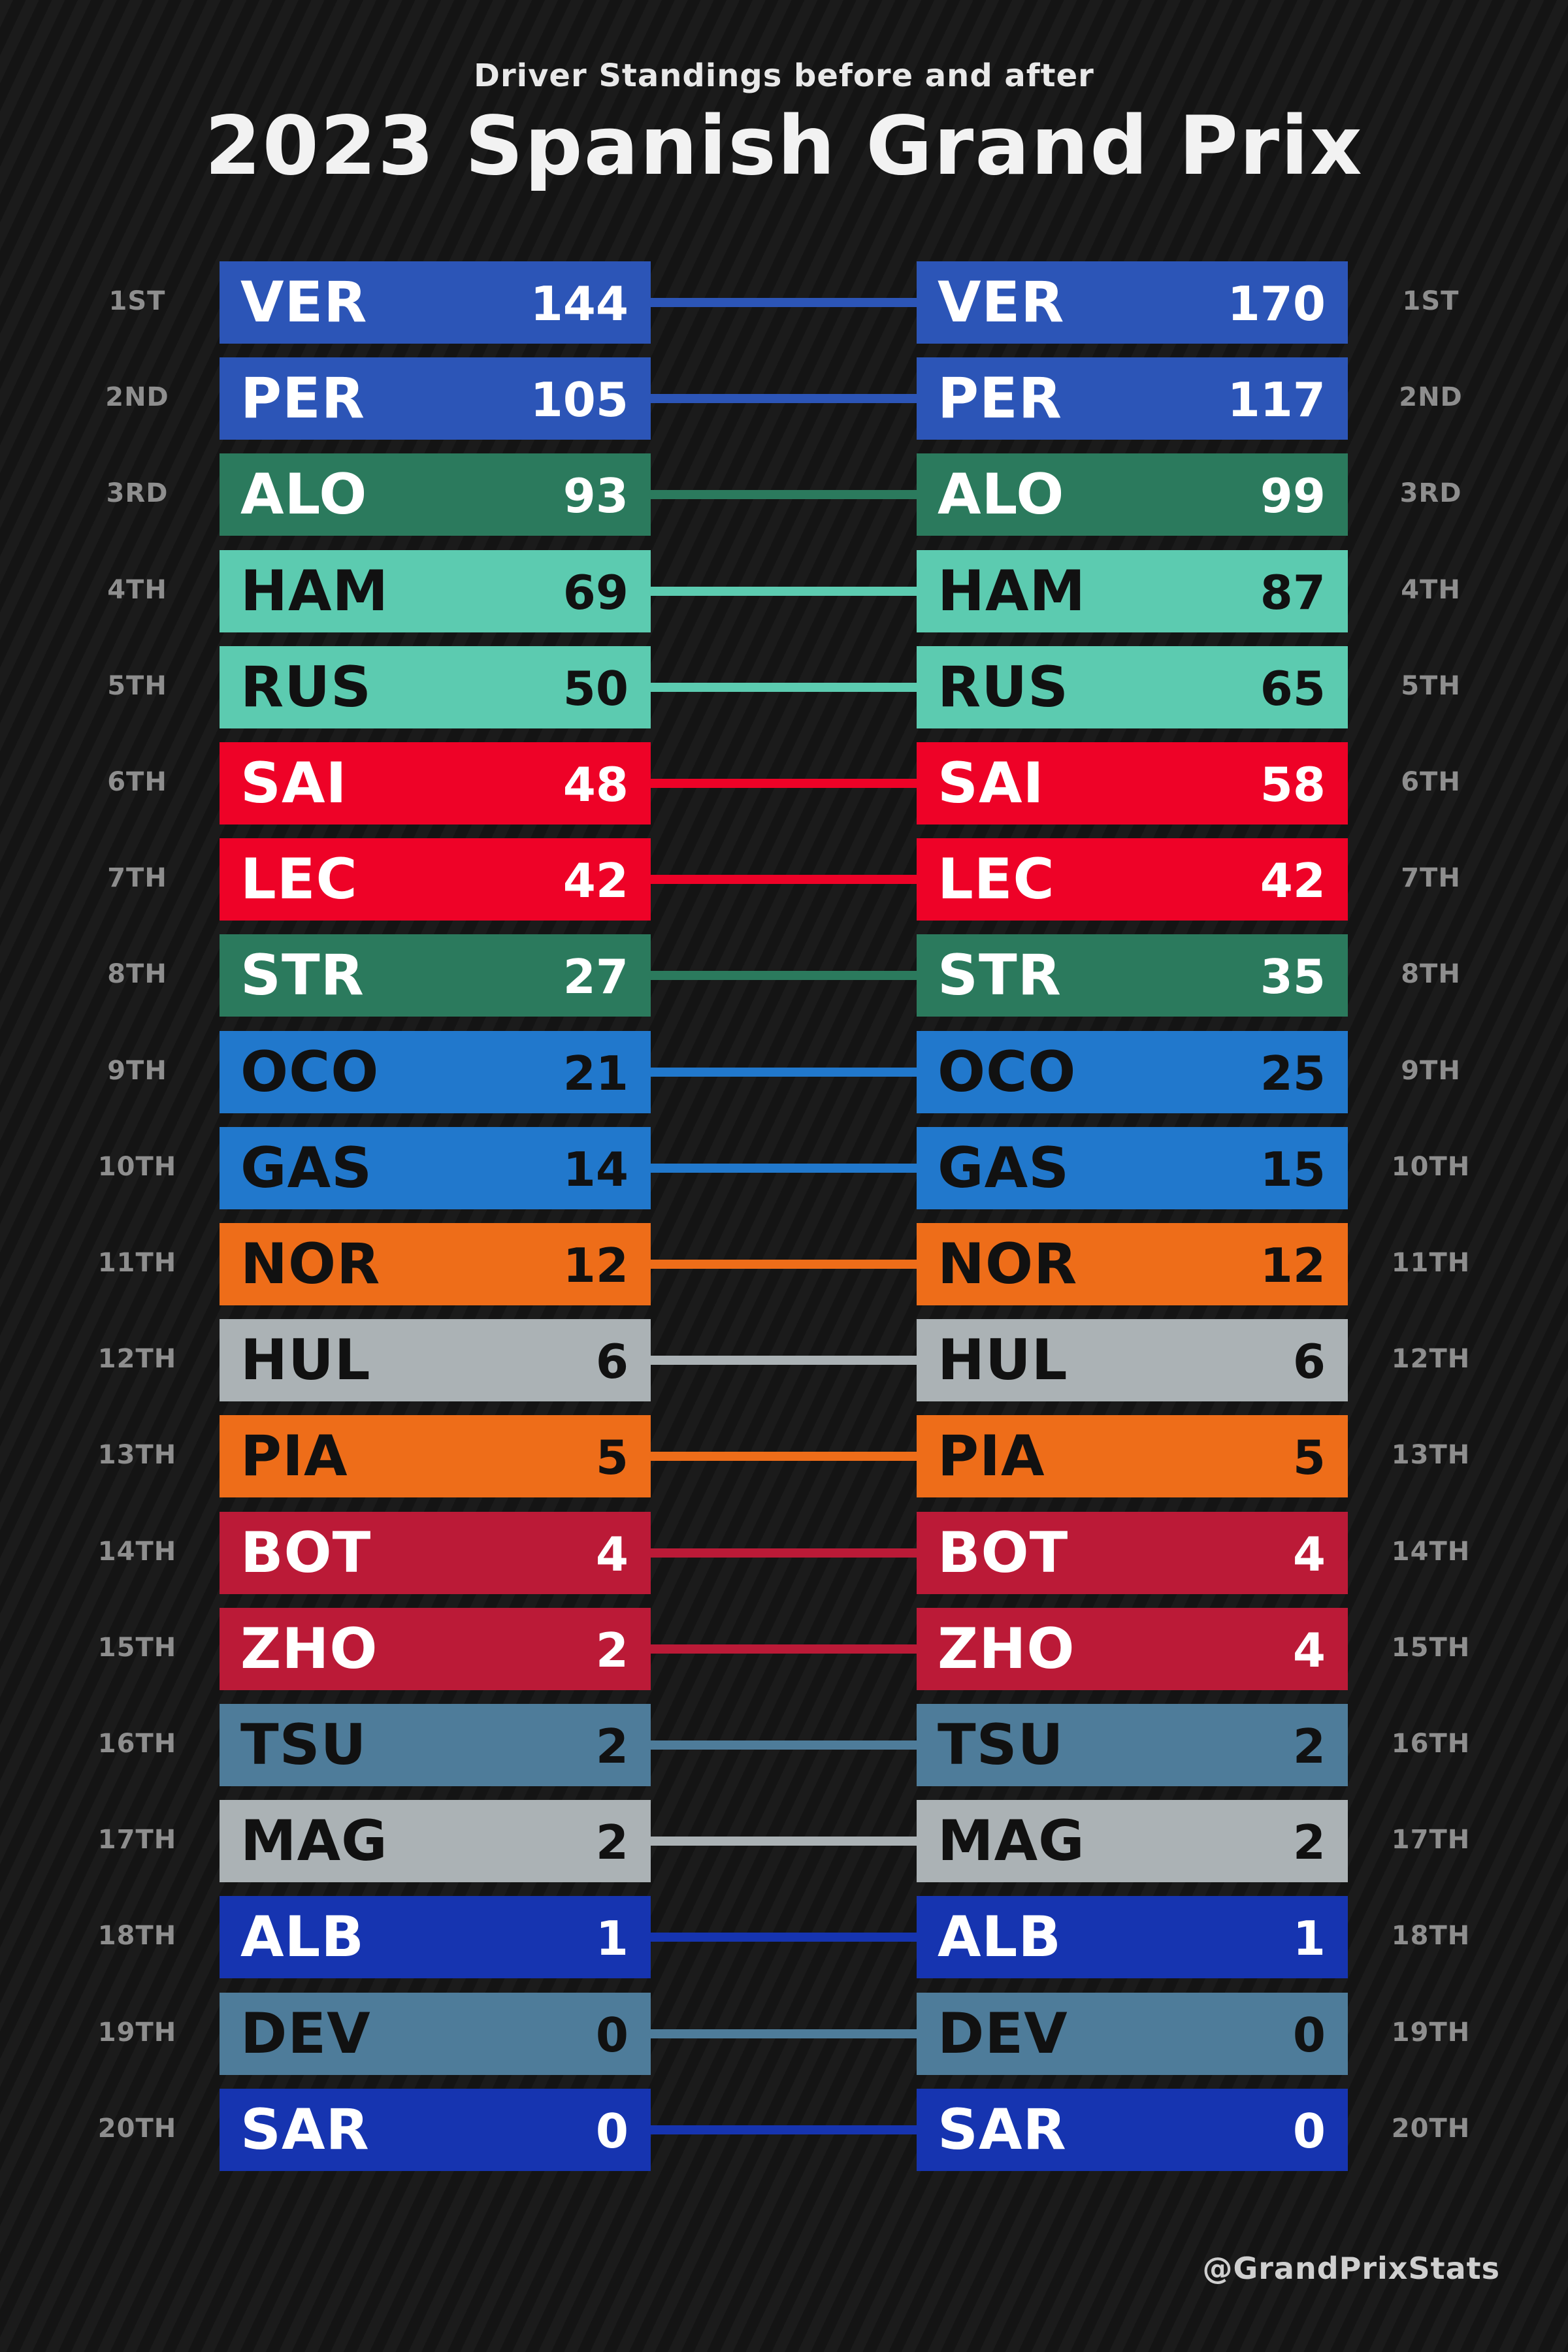  I want to click on driver-code: STR, so click(1000, 976).